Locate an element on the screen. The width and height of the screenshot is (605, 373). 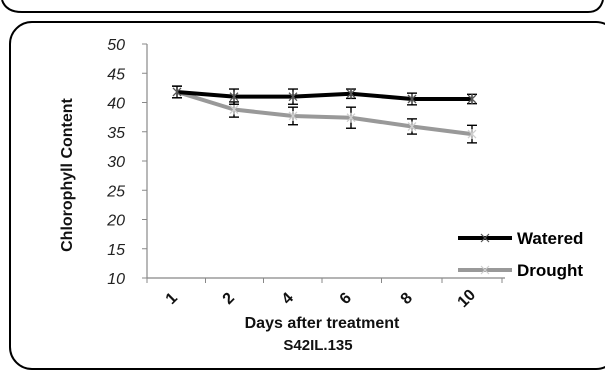
y-tick-label: 40 is located at coordinates (116, 104).